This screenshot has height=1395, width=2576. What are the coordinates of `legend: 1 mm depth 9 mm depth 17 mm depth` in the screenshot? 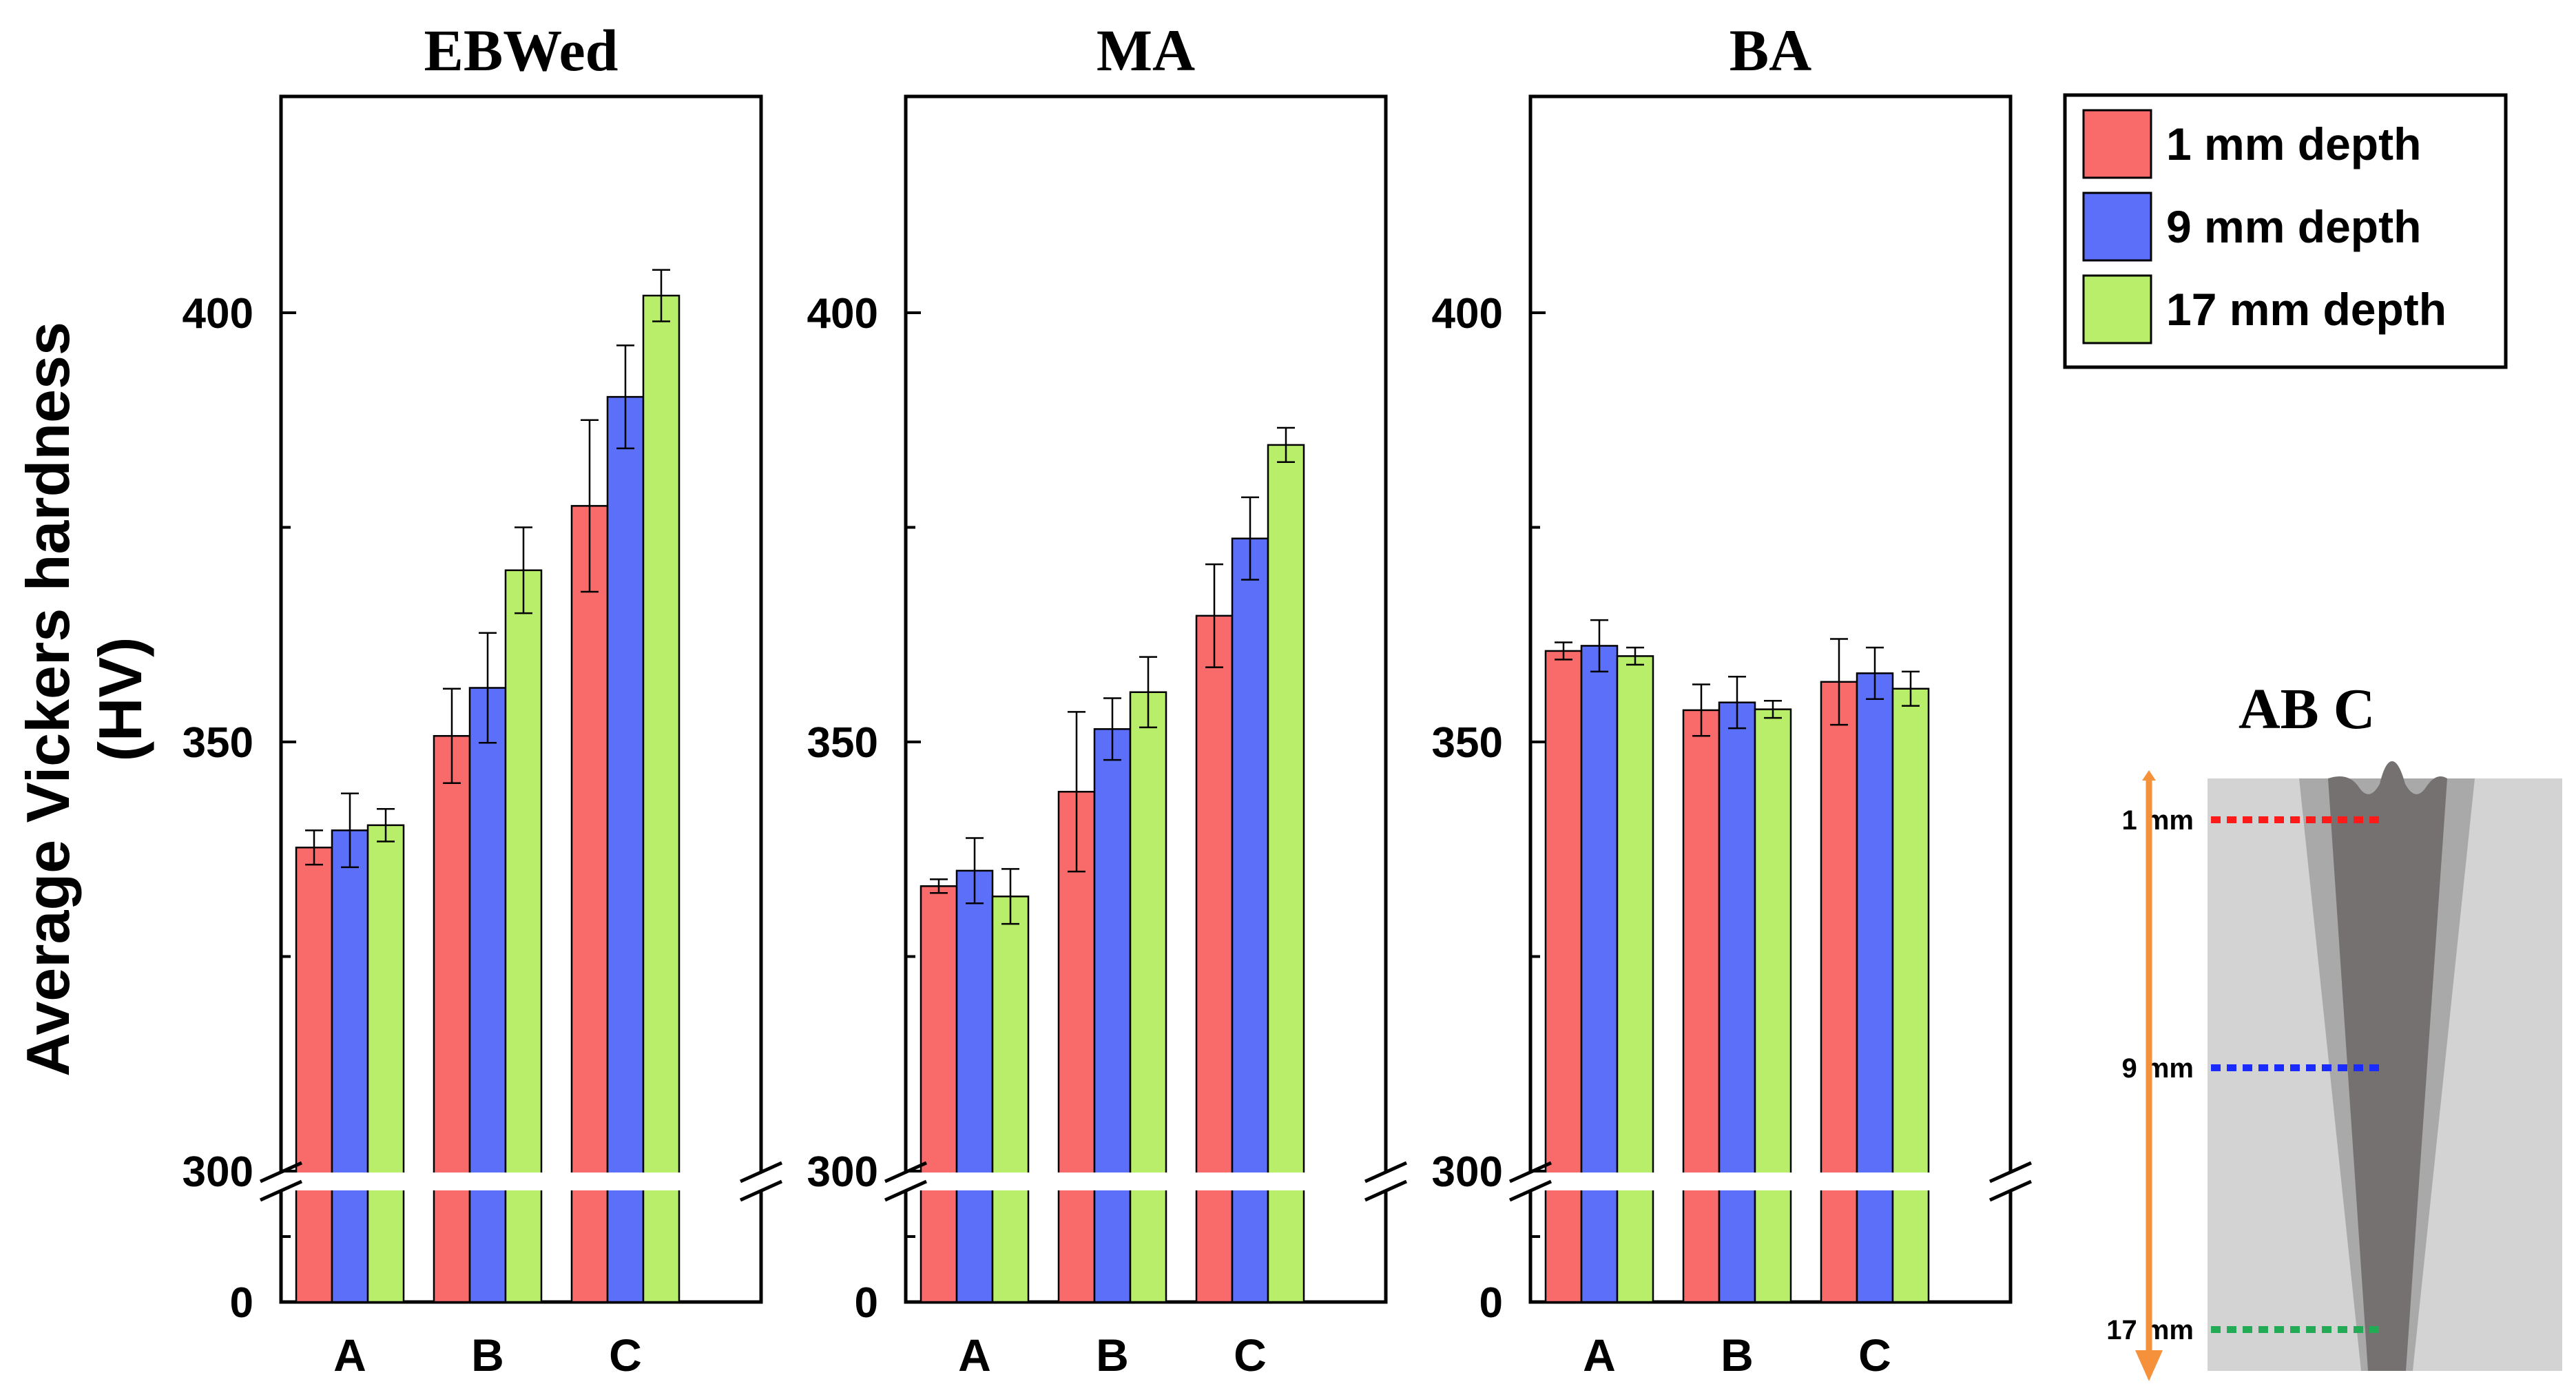 It's located at (2285, 231).